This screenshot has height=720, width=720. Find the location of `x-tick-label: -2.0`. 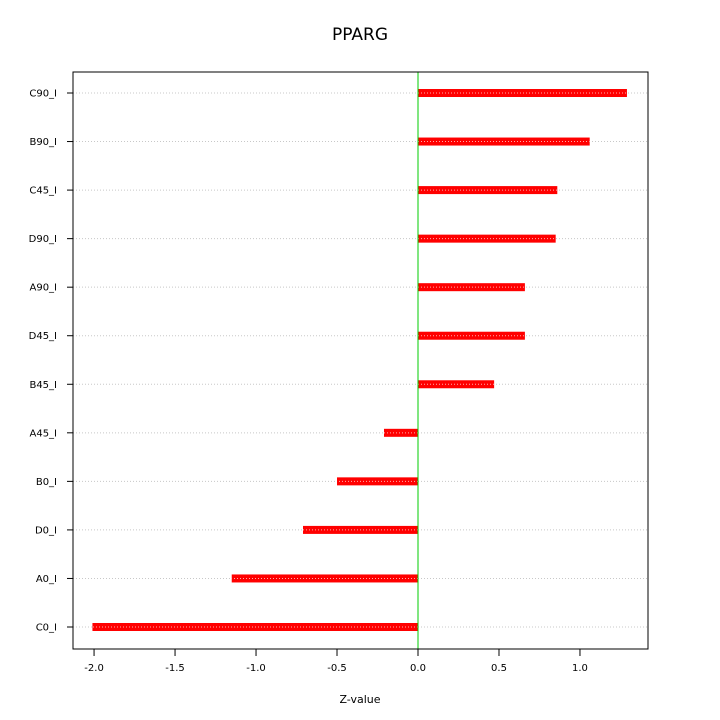

x-tick-label: -2.0 is located at coordinates (94, 668).